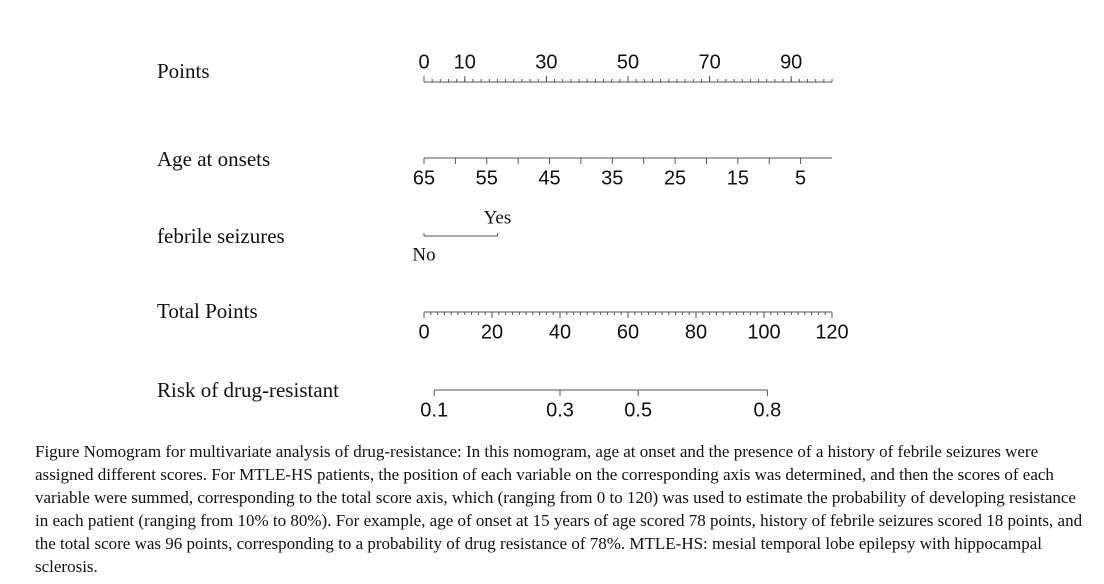  Describe the element at coordinates (487, 178) in the screenshot. I see `tick-label: 55` at that location.